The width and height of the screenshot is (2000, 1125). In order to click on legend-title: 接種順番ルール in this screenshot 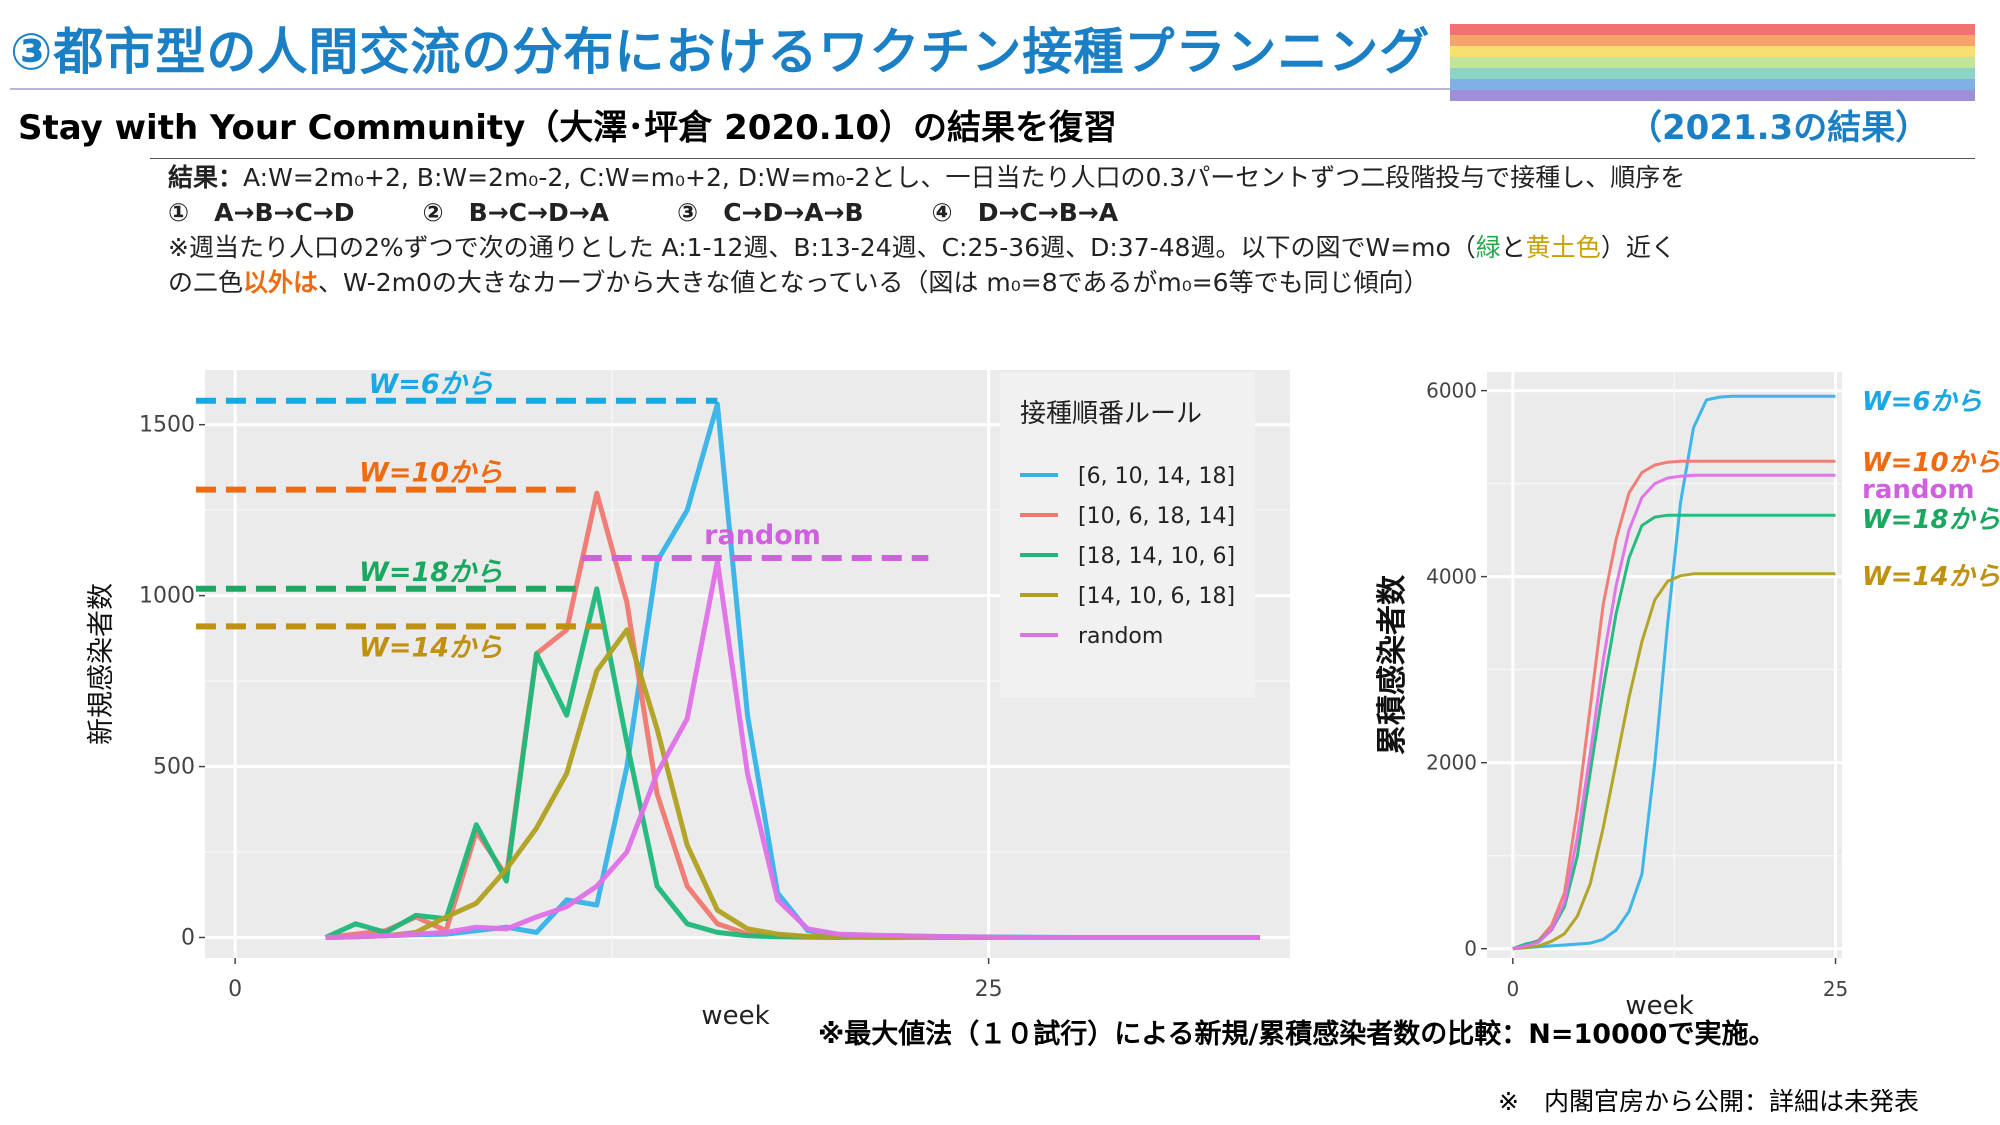, I will do `click(1111, 414)`.